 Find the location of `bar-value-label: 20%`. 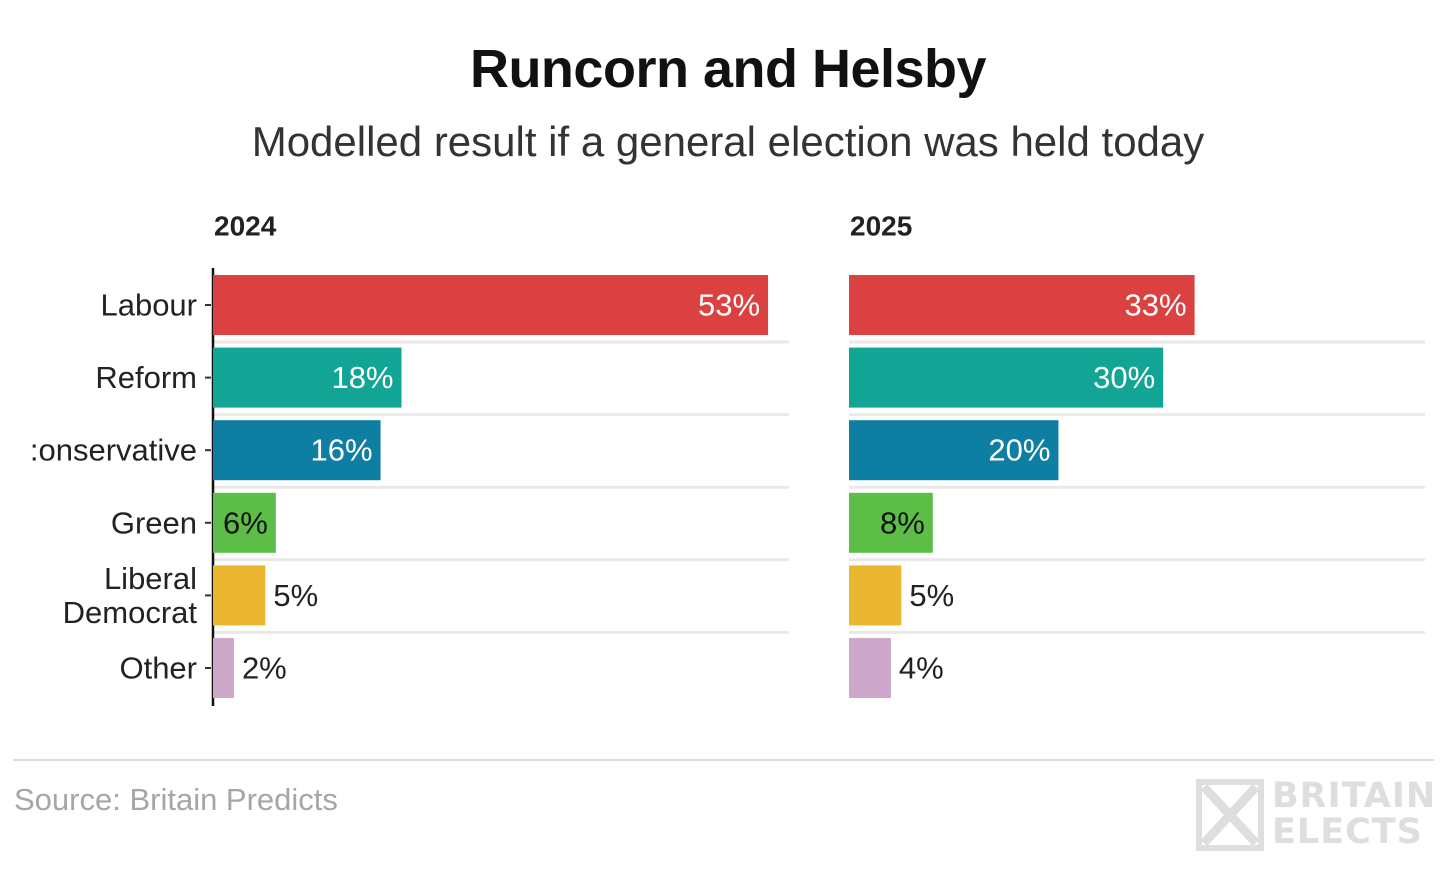

bar-value-label: 20% is located at coordinates (1019, 450).